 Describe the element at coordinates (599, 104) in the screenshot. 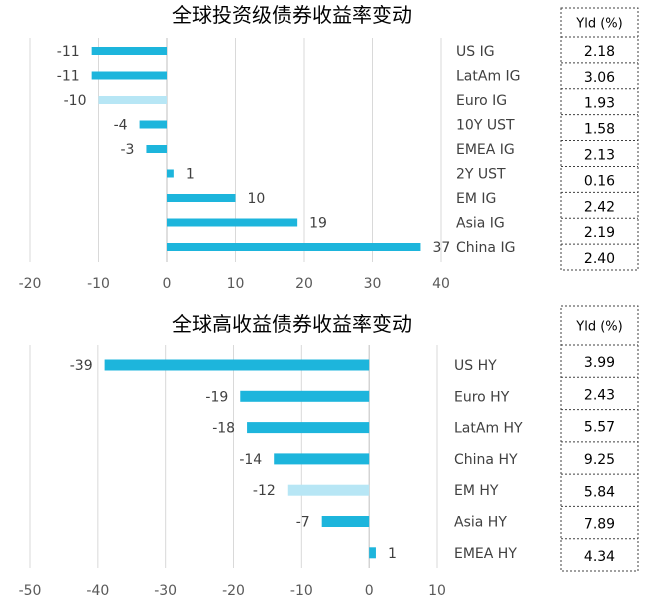

I see `ig-yield-value: 1.93` at that location.